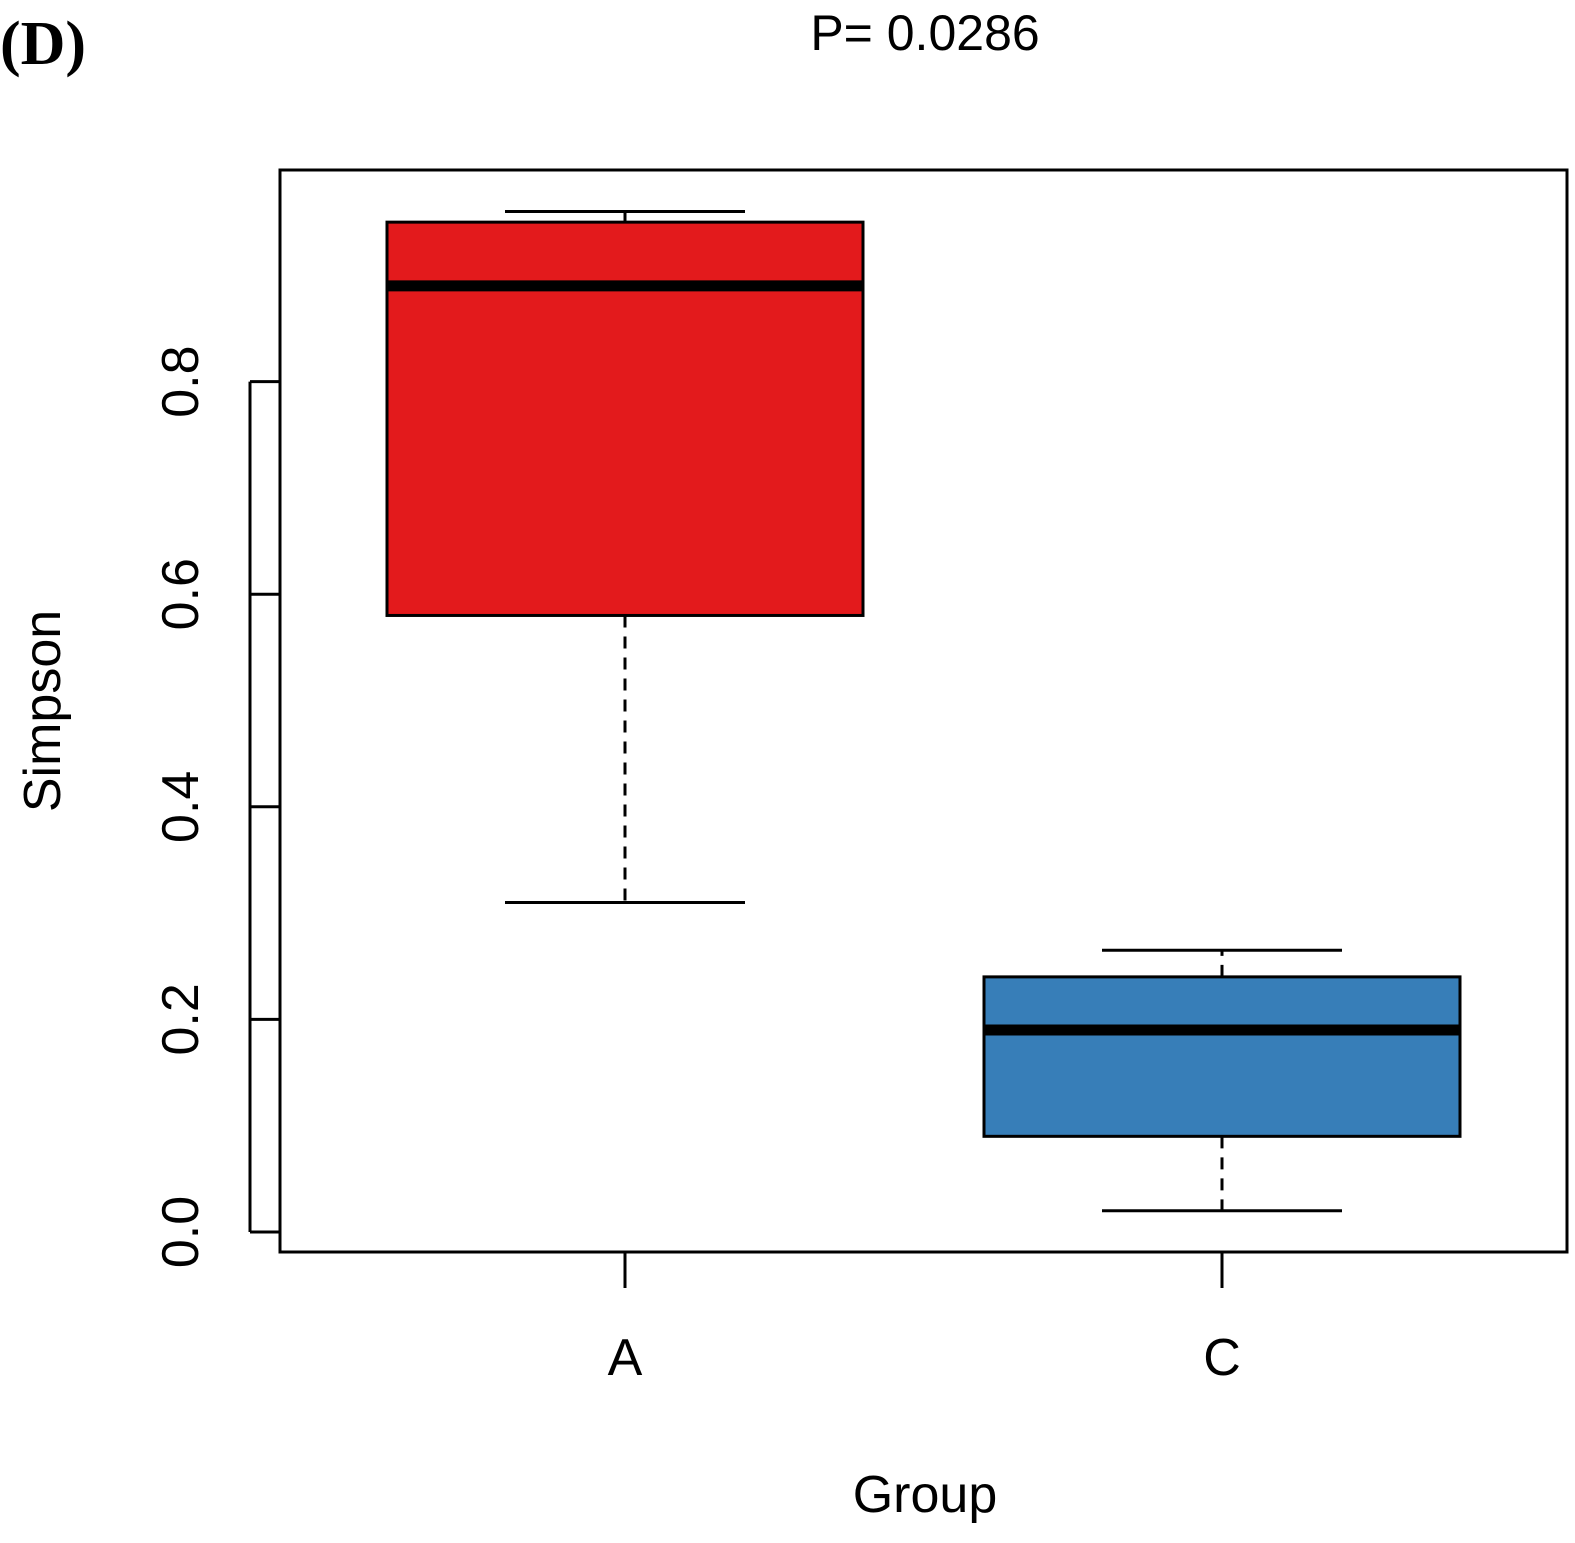  What do you see at coordinates (924, 33) in the screenshot?
I see `chart-title: P= 0.0286` at bounding box center [924, 33].